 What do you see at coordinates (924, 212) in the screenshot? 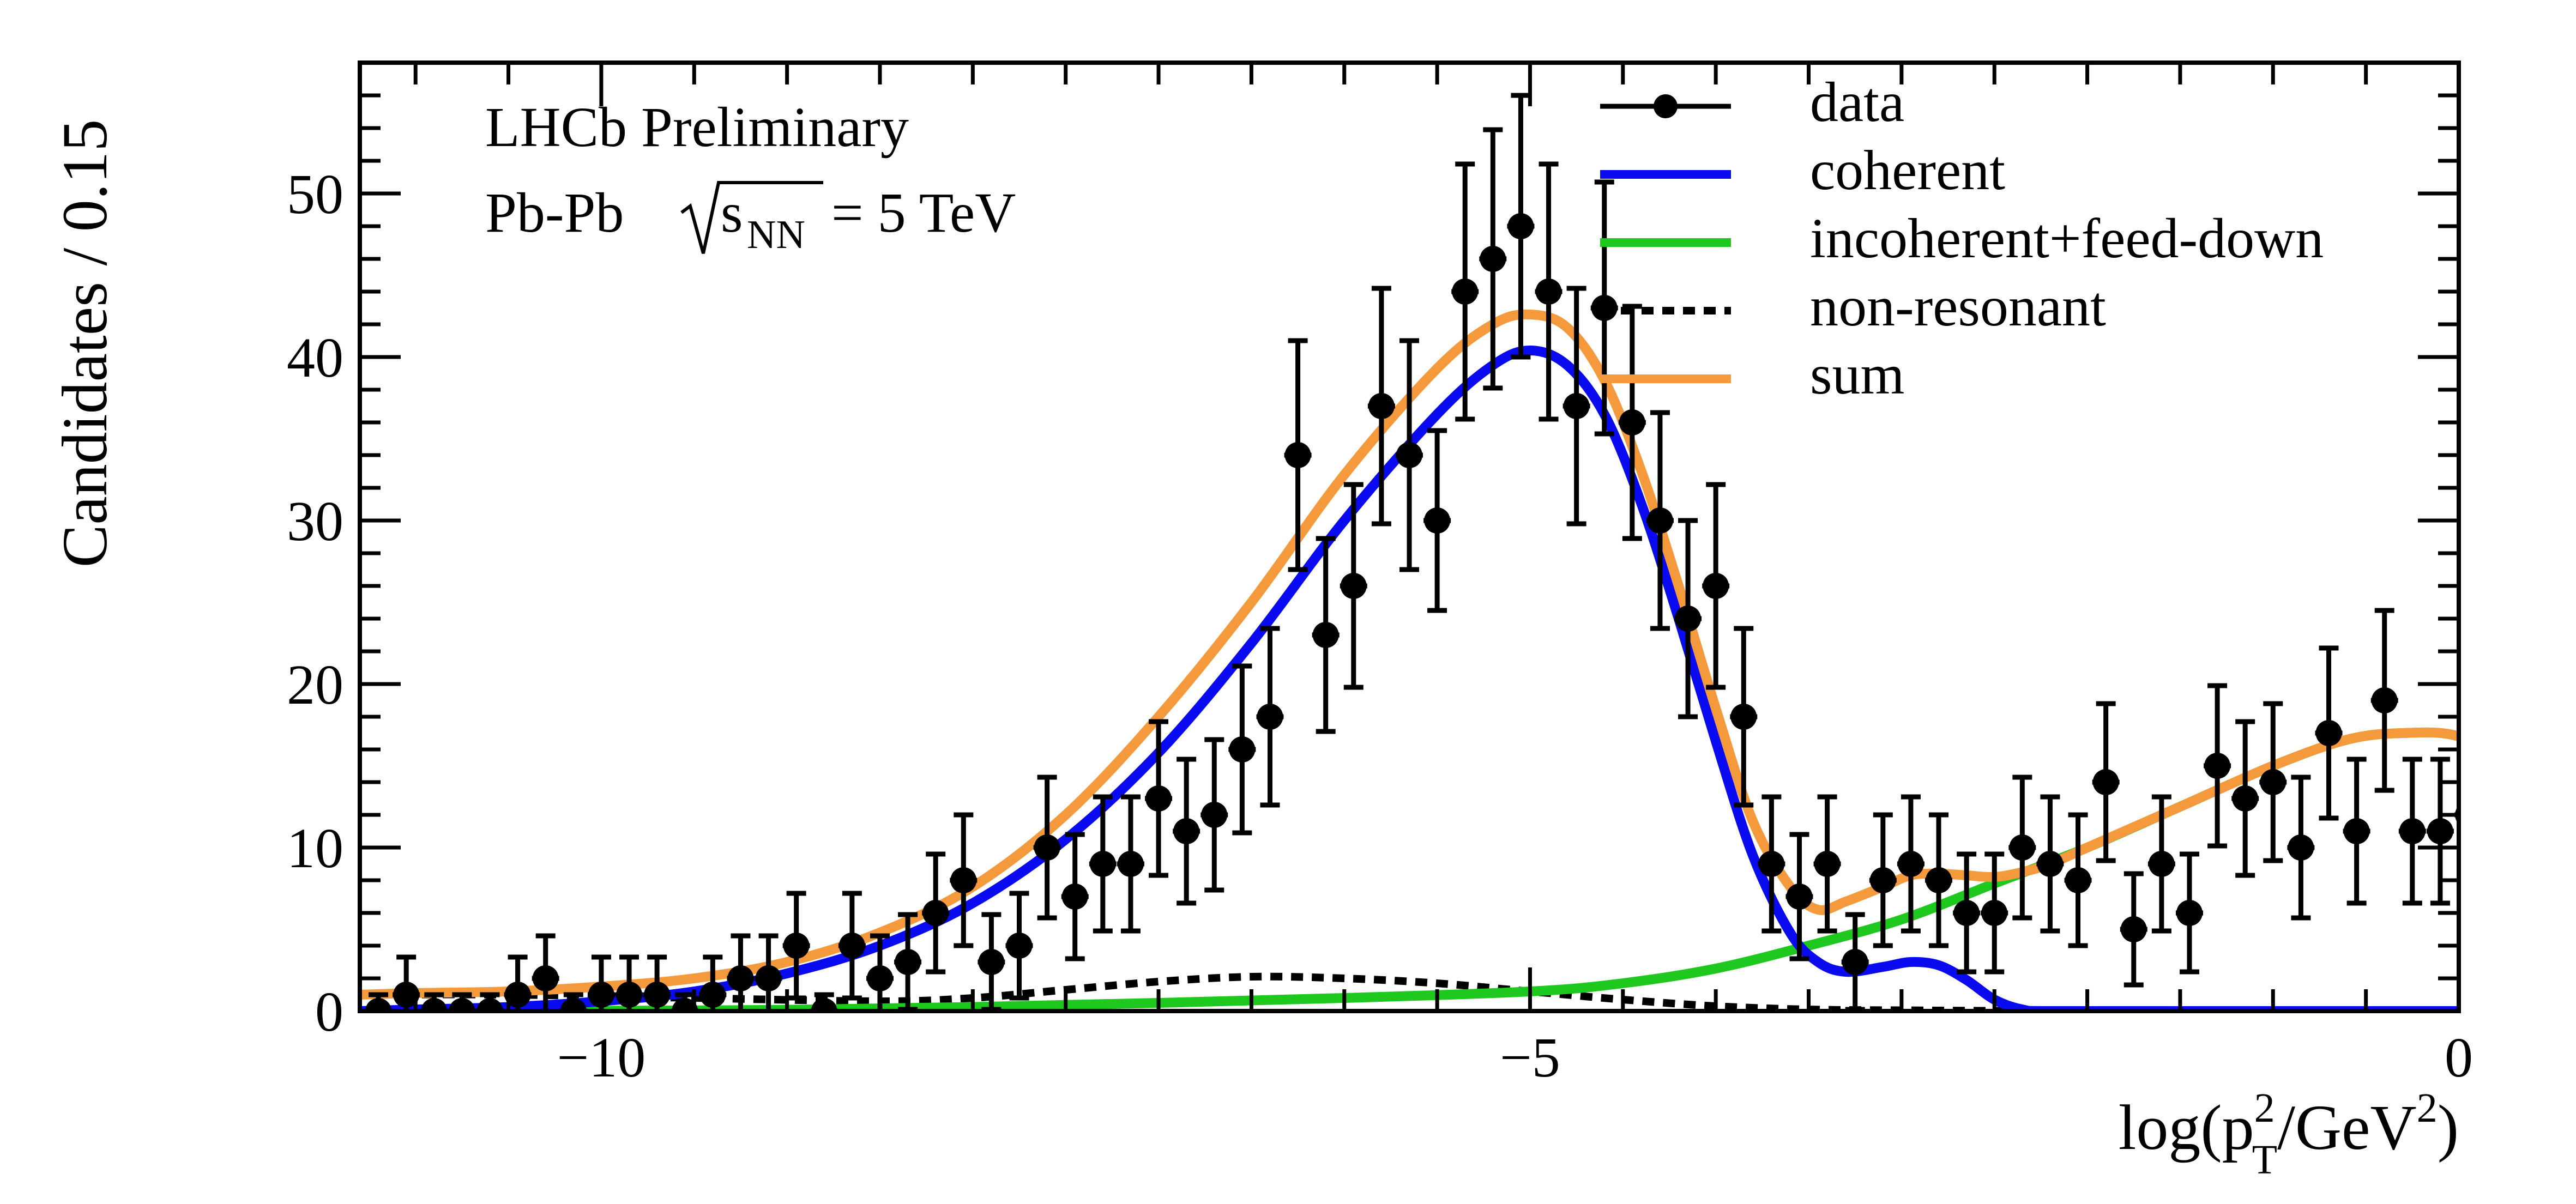
I see `svg-text: = 5 TeV` at bounding box center [924, 212].